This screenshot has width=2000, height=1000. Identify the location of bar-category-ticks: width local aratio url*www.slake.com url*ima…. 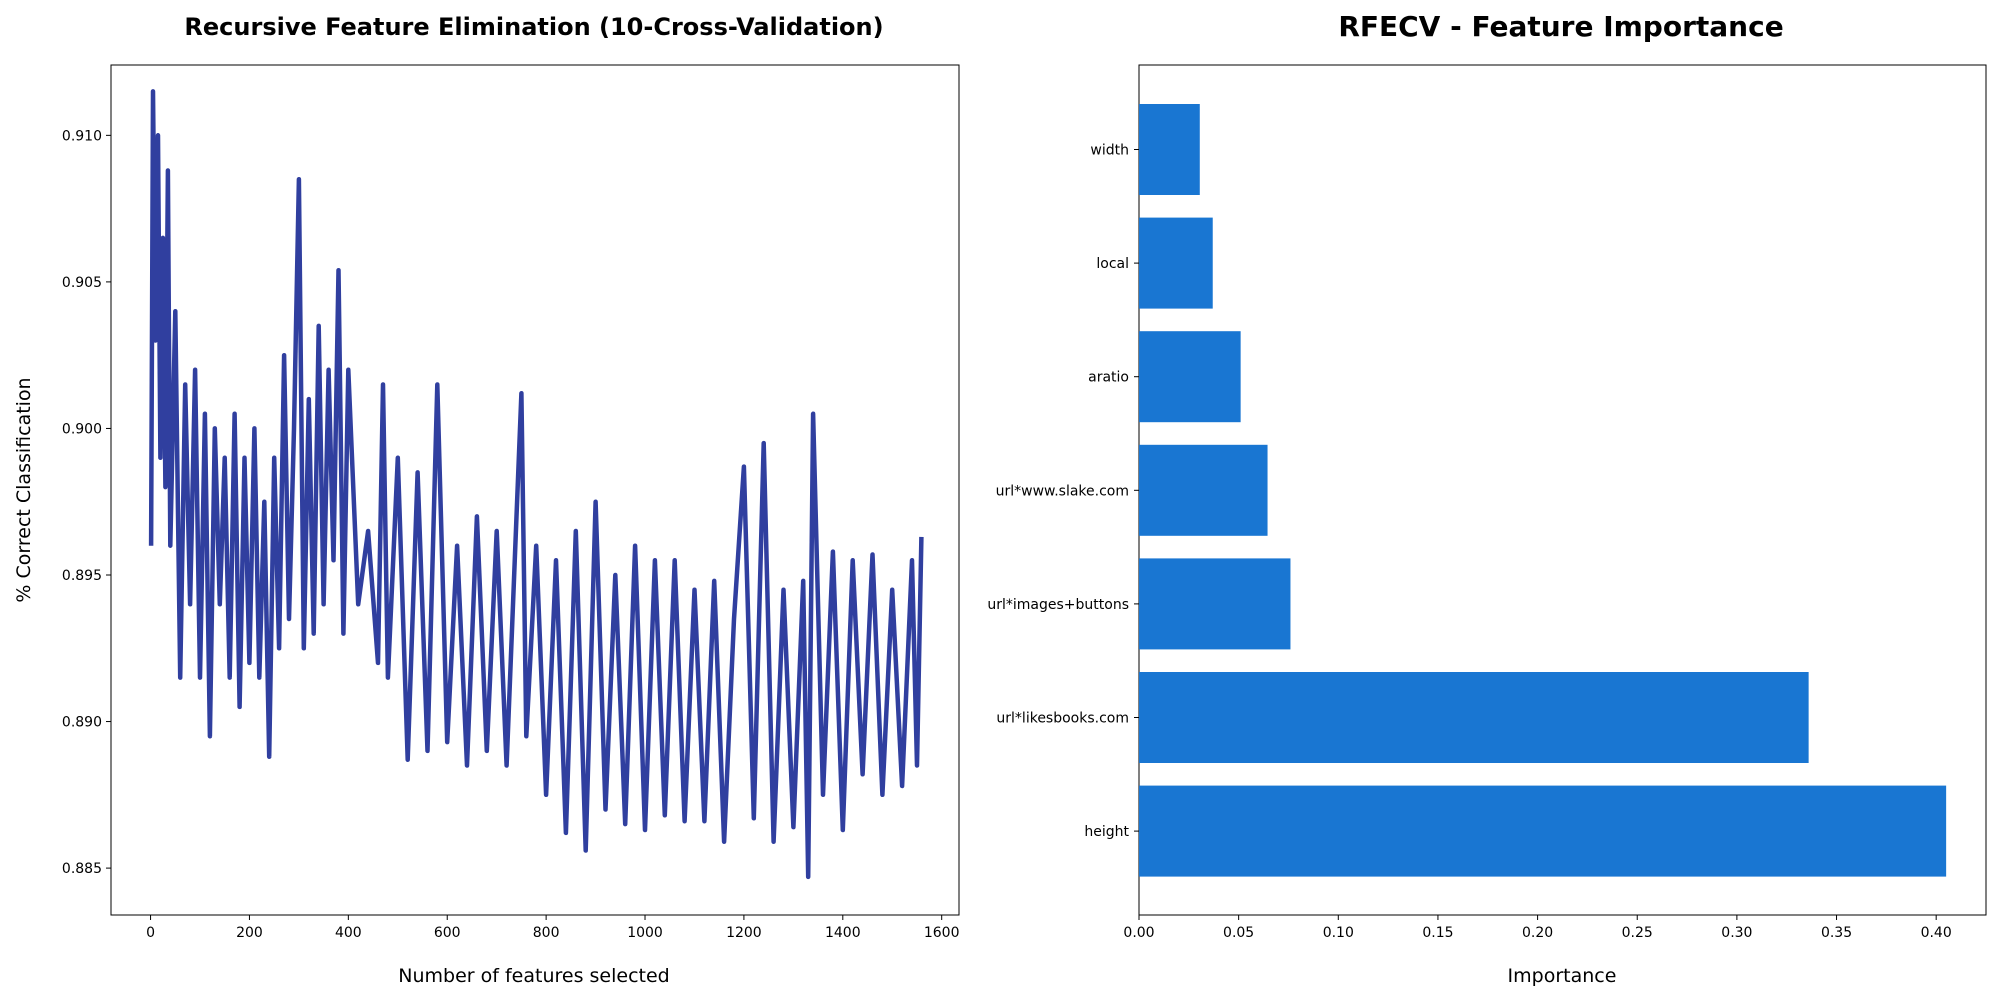
(1063, 491).